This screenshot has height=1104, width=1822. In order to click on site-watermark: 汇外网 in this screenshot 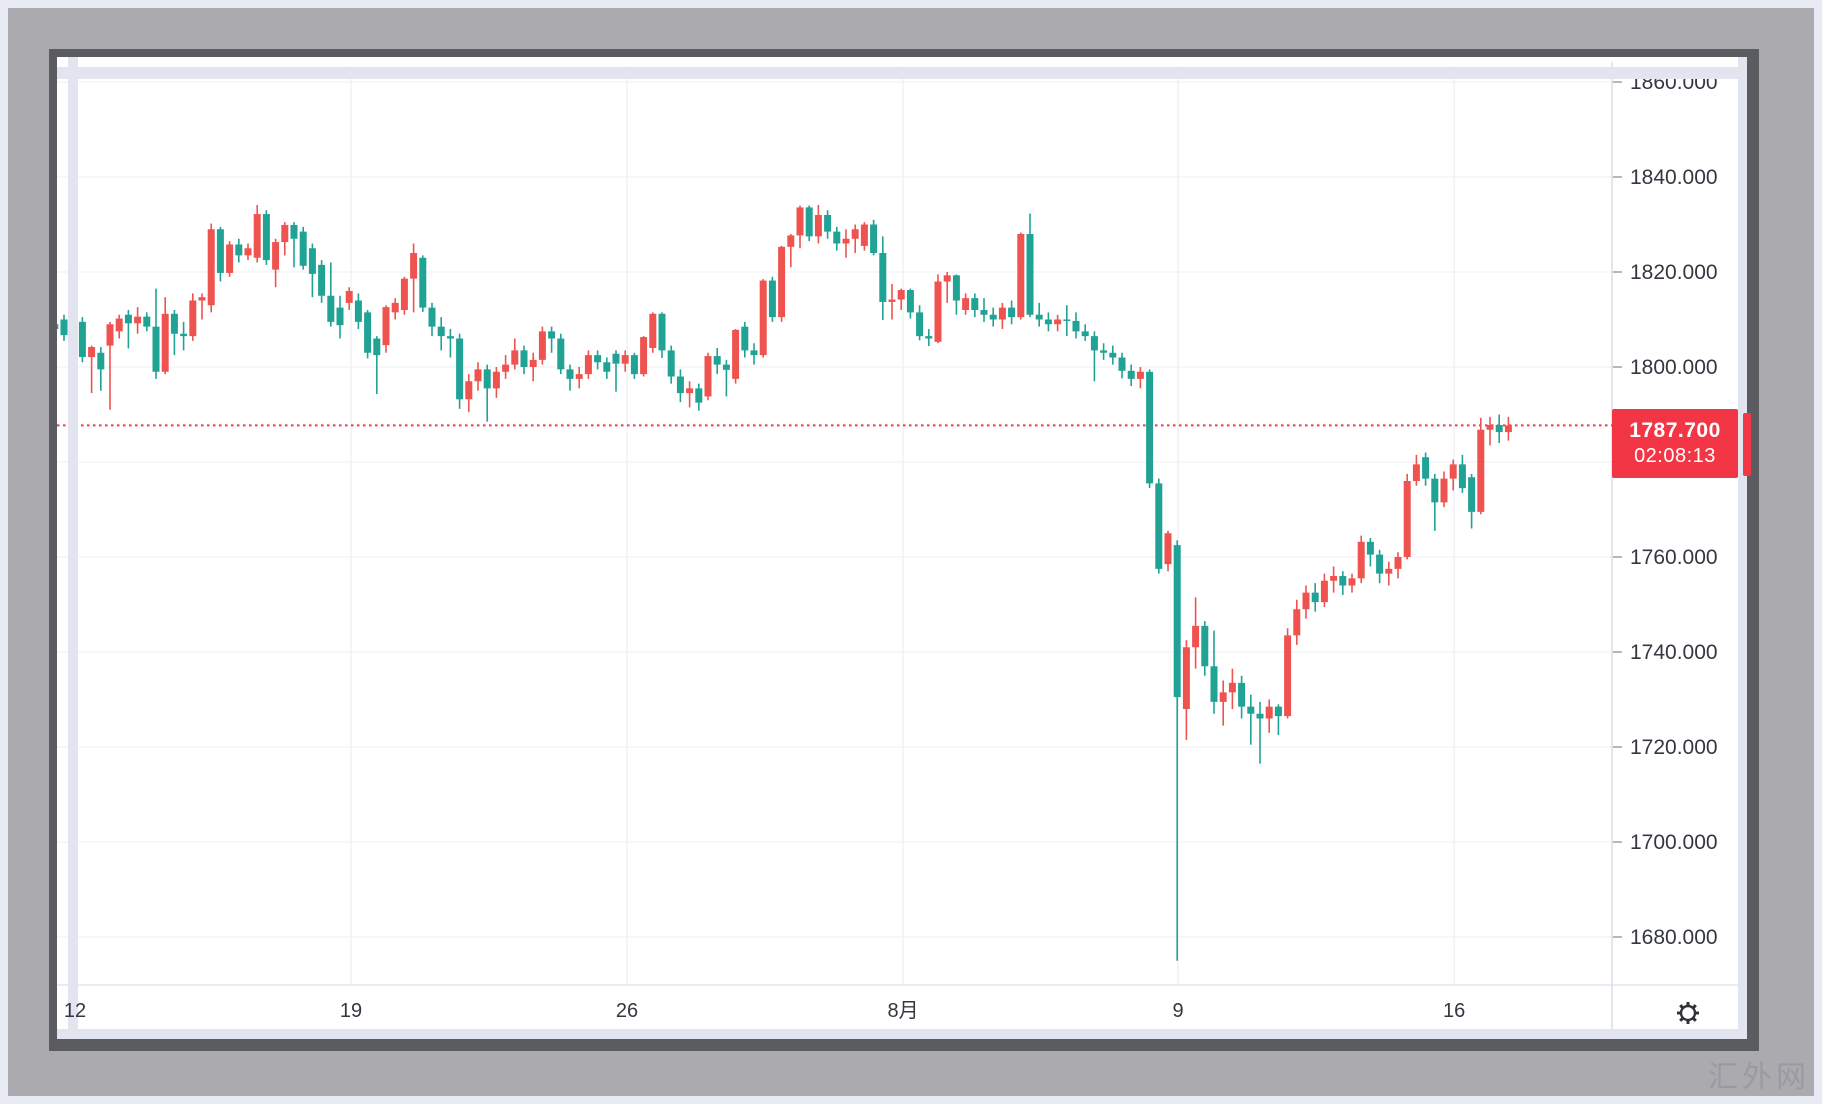, I will do `click(1759, 1077)`.